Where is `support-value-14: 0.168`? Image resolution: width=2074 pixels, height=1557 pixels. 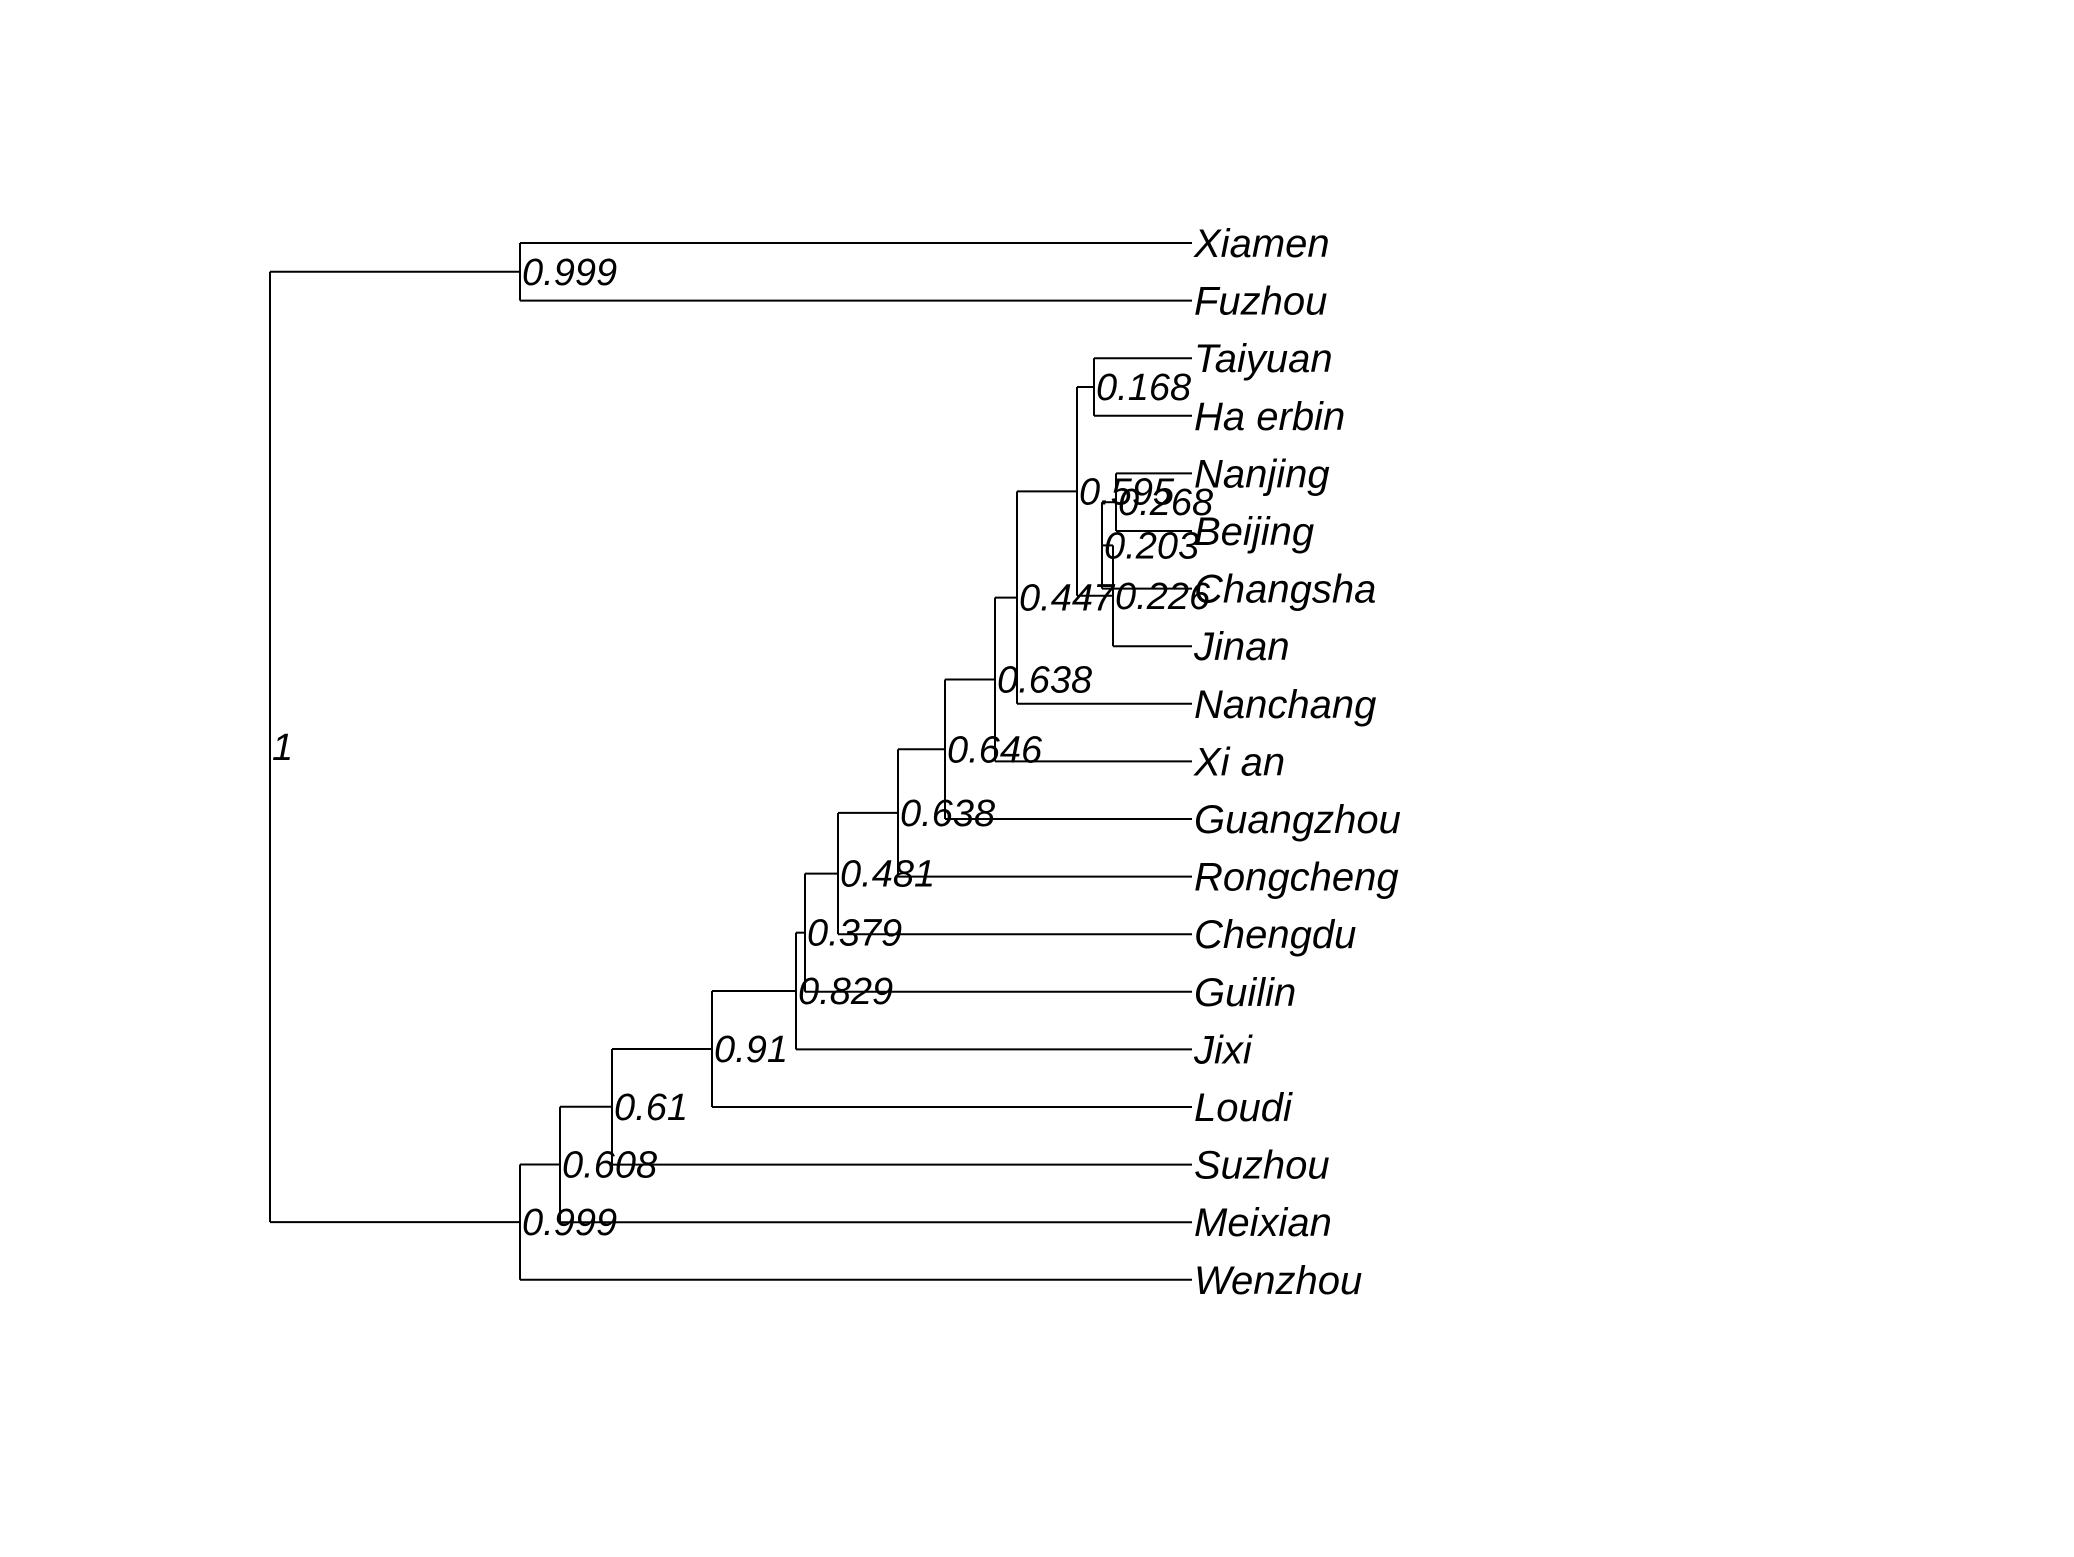
support-value-14: 0.168 is located at coordinates (1143, 388).